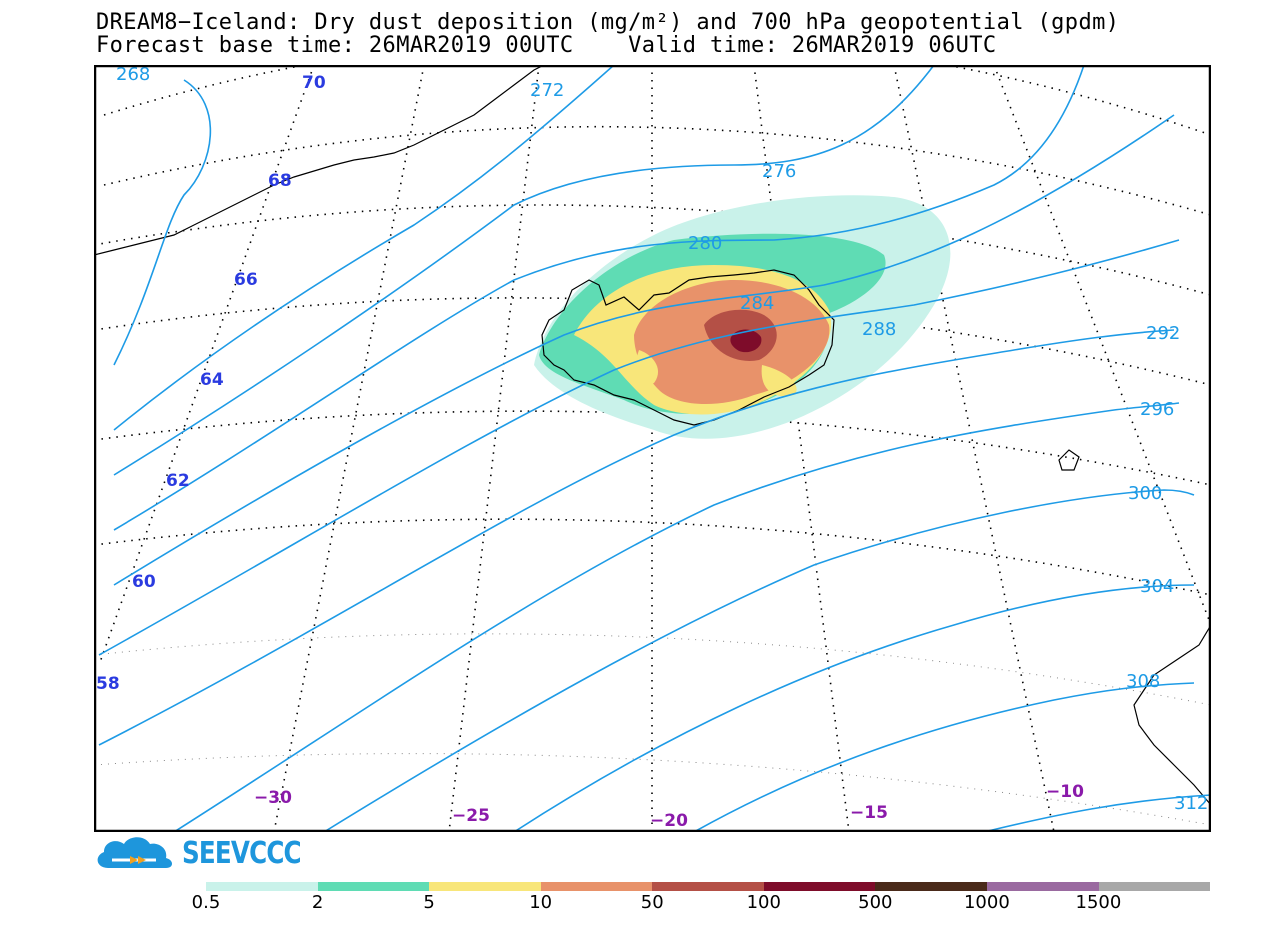 This screenshot has height=925, width=1271. What do you see at coordinates (1191, 803) in the screenshot?
I see `contour-label-312: 312` at bounding box center [1191, 803].